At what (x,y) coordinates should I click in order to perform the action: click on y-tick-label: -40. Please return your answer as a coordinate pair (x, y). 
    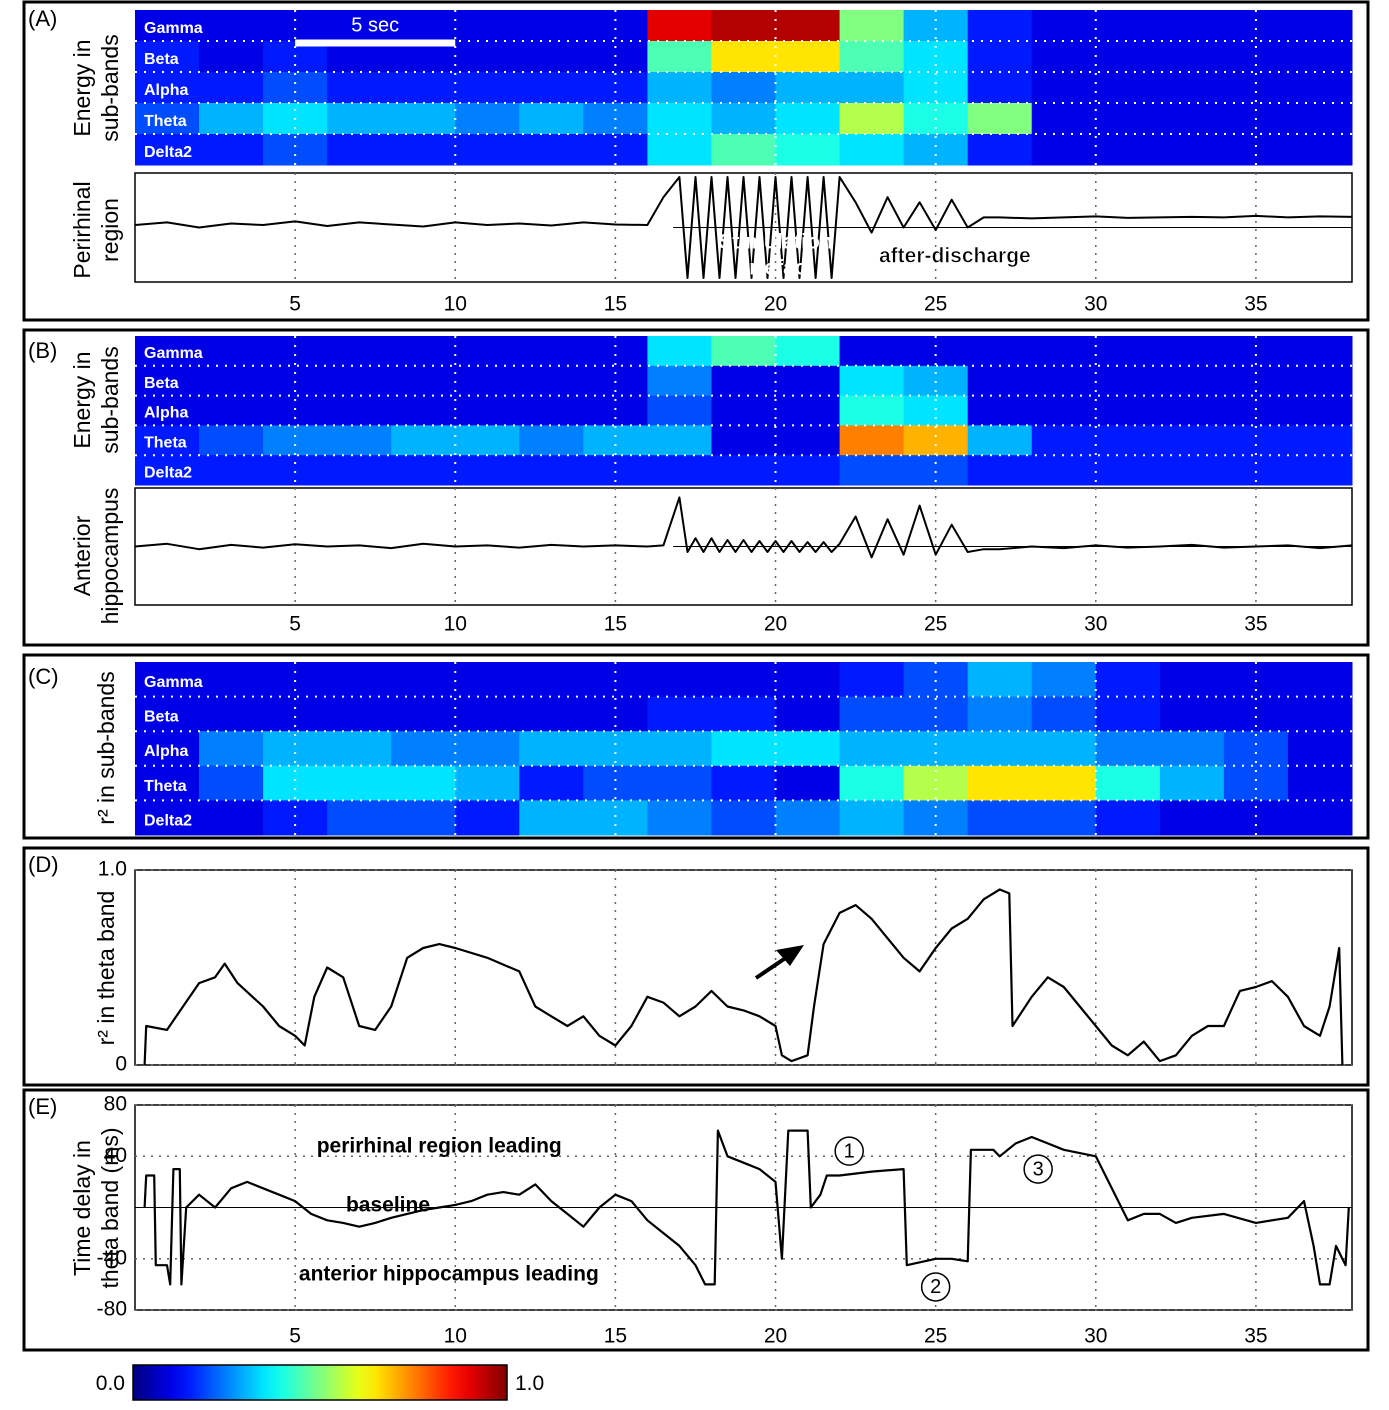
    Looking at the image, I should click on (112, 1257).